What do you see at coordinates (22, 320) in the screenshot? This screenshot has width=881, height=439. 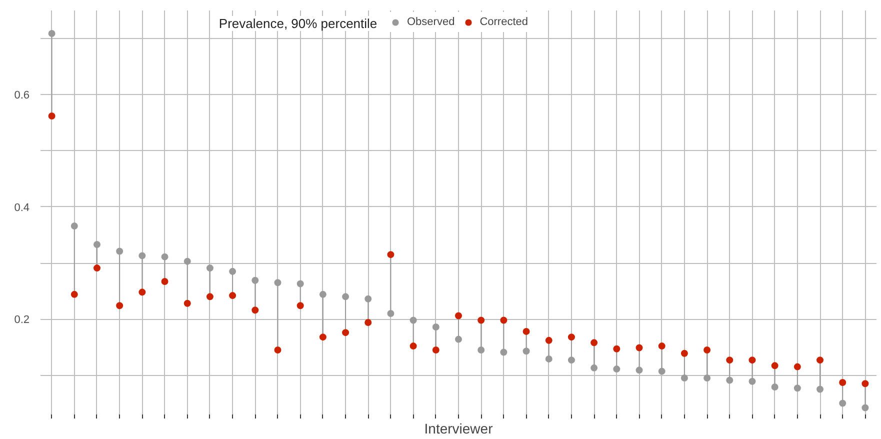 I see `y-tick-label: 0.2` at bounding box center [22, 320].